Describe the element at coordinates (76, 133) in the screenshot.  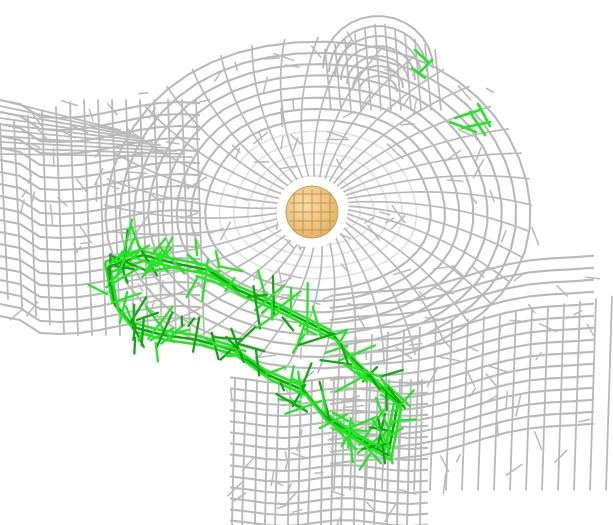
I see `left-horn-edge` at that location.